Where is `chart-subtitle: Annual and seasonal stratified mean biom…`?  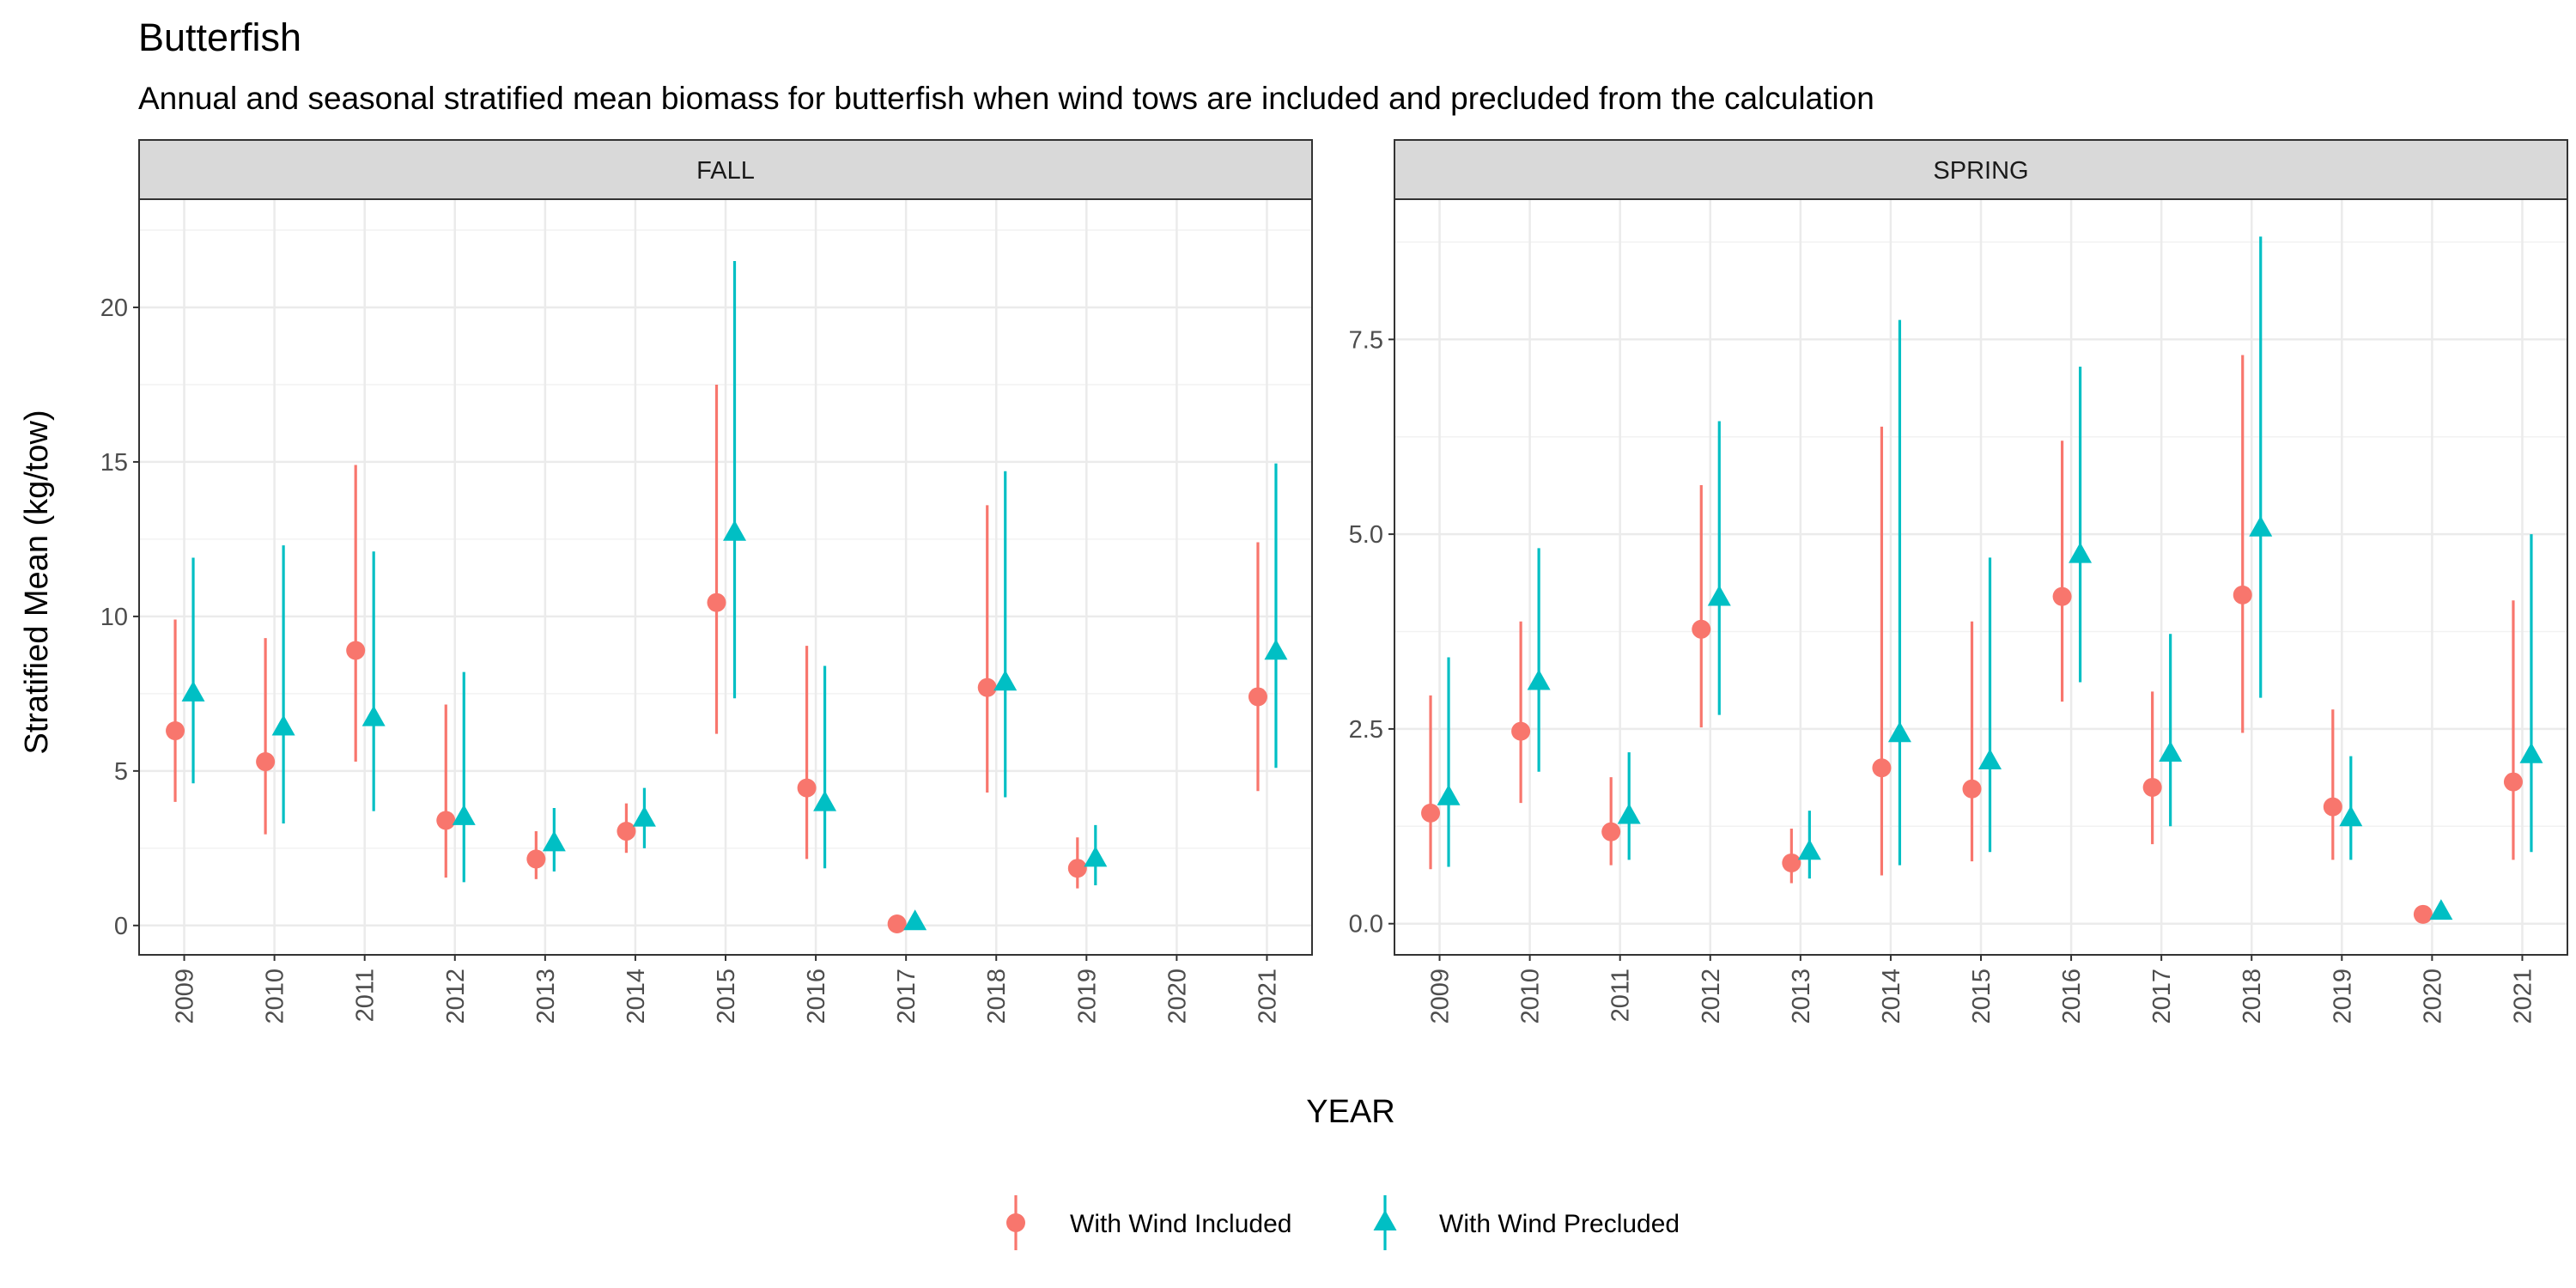
chart-subtitle: Annual and seasonal stratified mean biom… is located at coordinates (1006, 98).